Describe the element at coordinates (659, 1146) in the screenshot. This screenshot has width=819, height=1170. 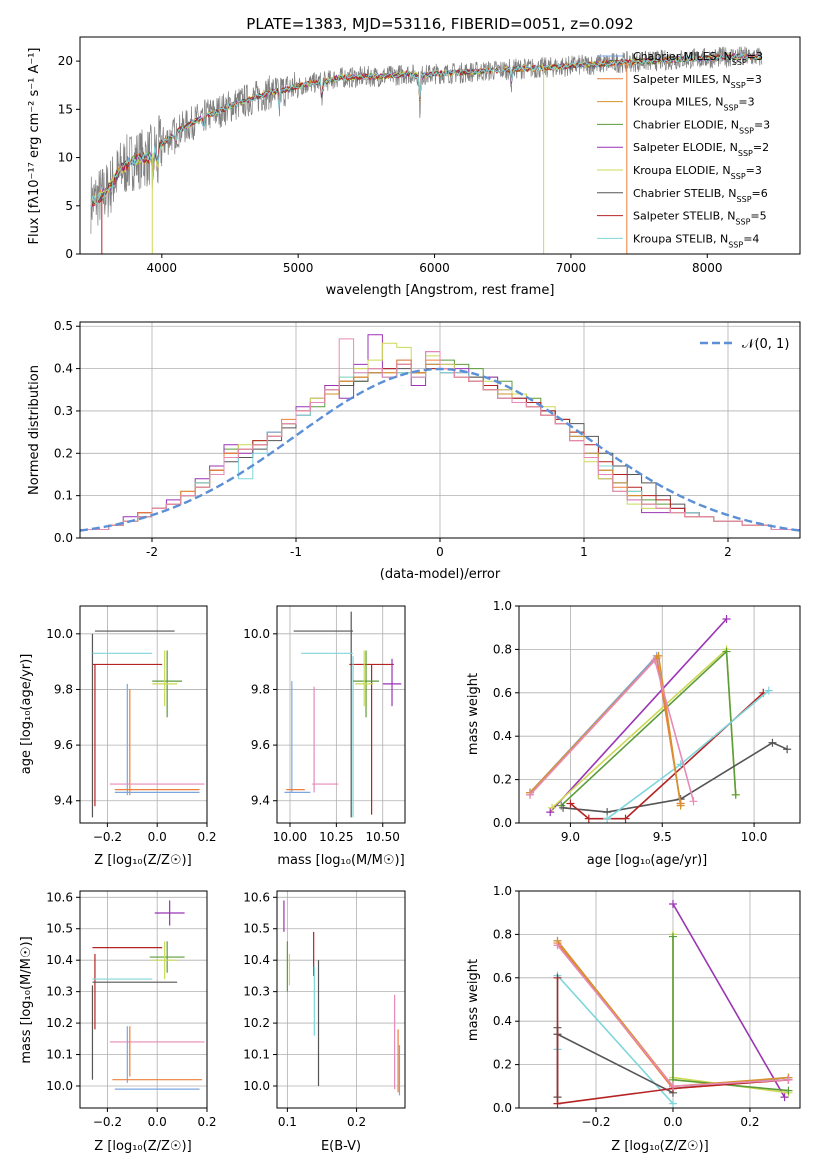
I see `weight-vs-z-xlabel: Z [log₁₀(Z/Z☉)]` at that location.